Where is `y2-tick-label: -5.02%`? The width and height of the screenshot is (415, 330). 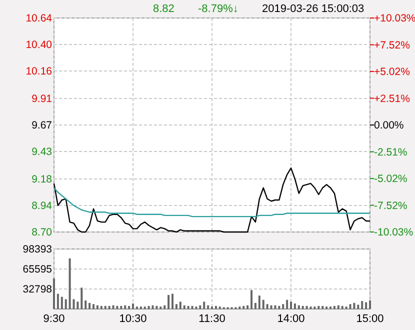 y2-tick-label: -5.02% is located at coordinates (391, 179).